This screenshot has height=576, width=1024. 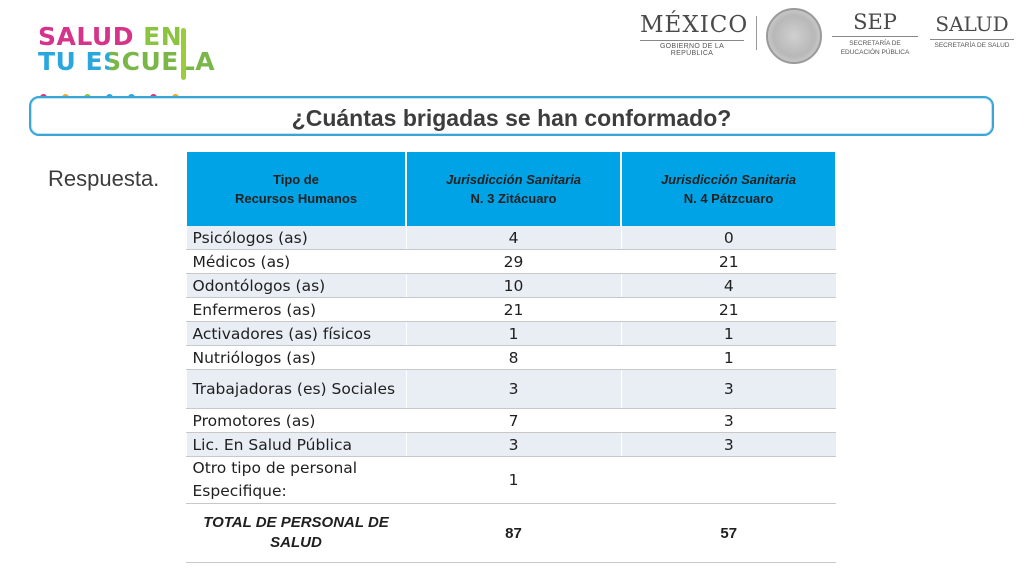 I want to click on row-value-j3: 8, so click(x=513, y=357).